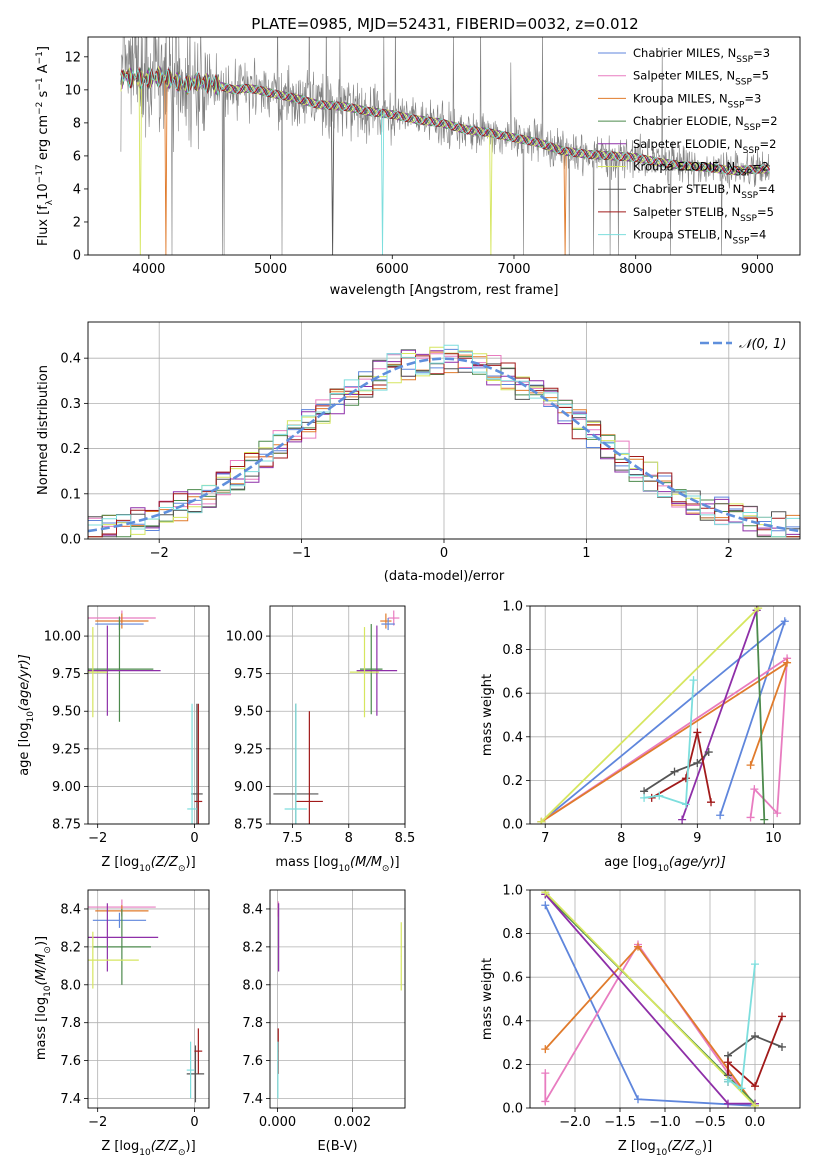 Image resolution: width=819 pixels, height=1170 pixels. Describe the element at coordinates (704, 191) in the screenshot. I see `legend-label: Chabrier STELIB, NSSP=4` at that location.